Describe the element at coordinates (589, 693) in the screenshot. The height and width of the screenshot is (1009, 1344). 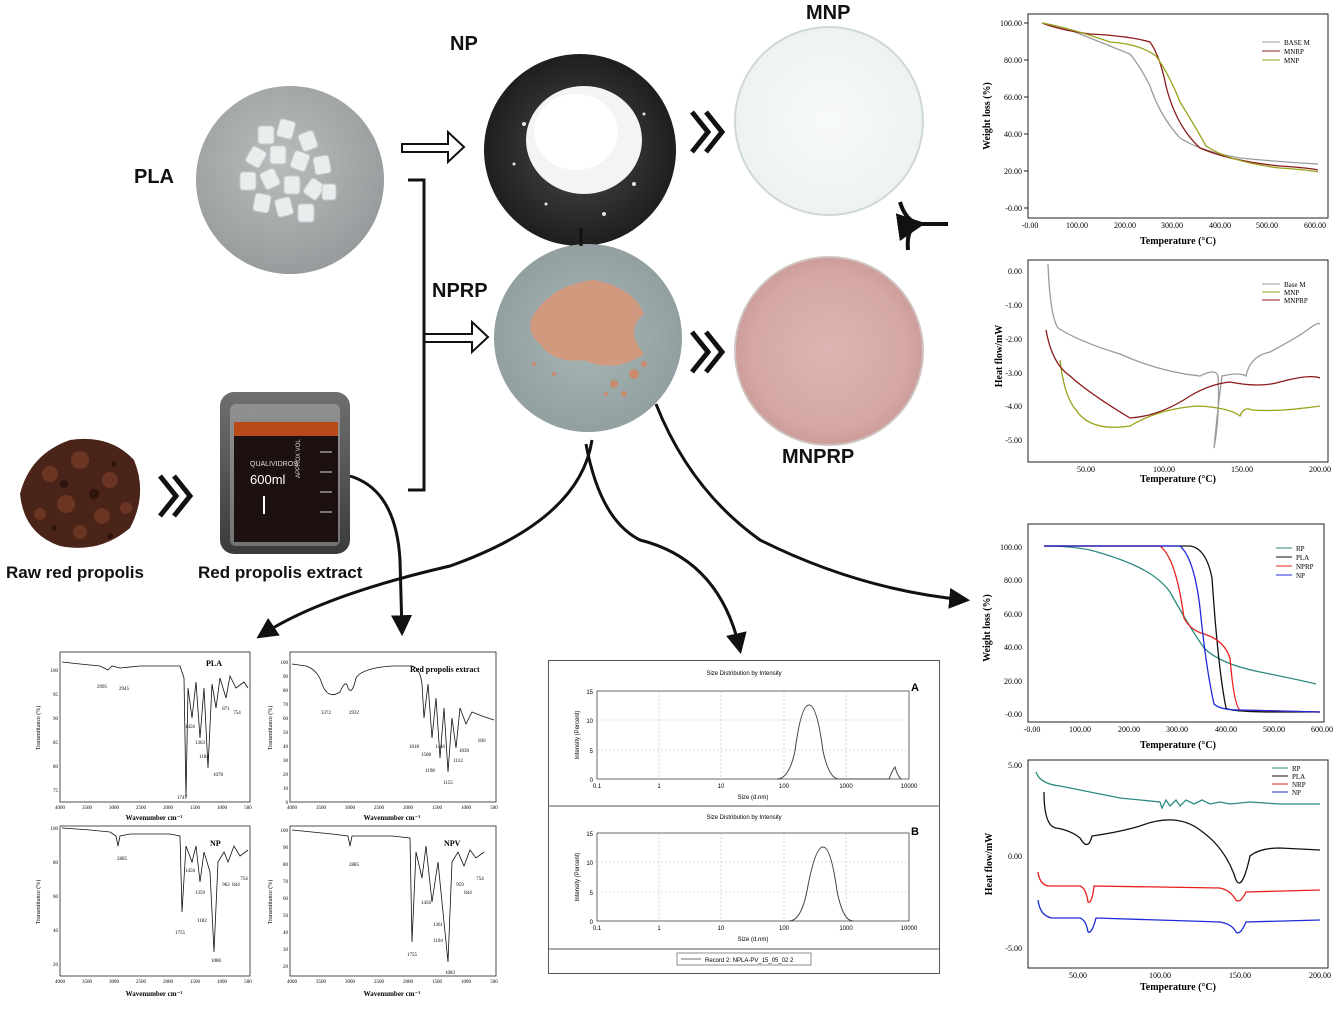
I see `dls-a-ytick: 15` at that location.